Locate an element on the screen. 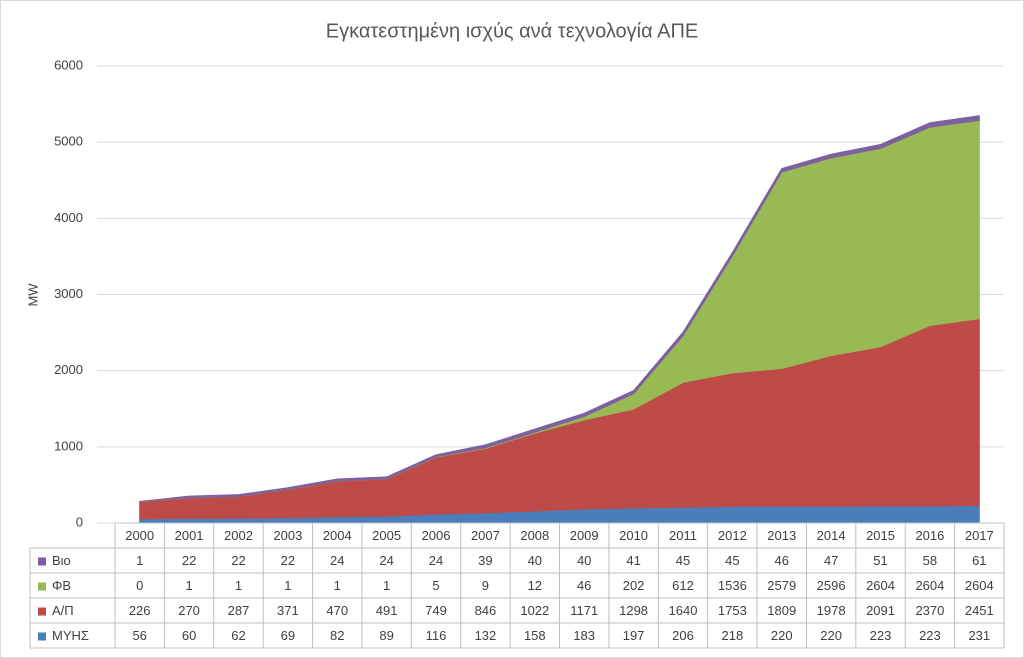  legend-label: Α/Π is located at coordinates (63, 610).